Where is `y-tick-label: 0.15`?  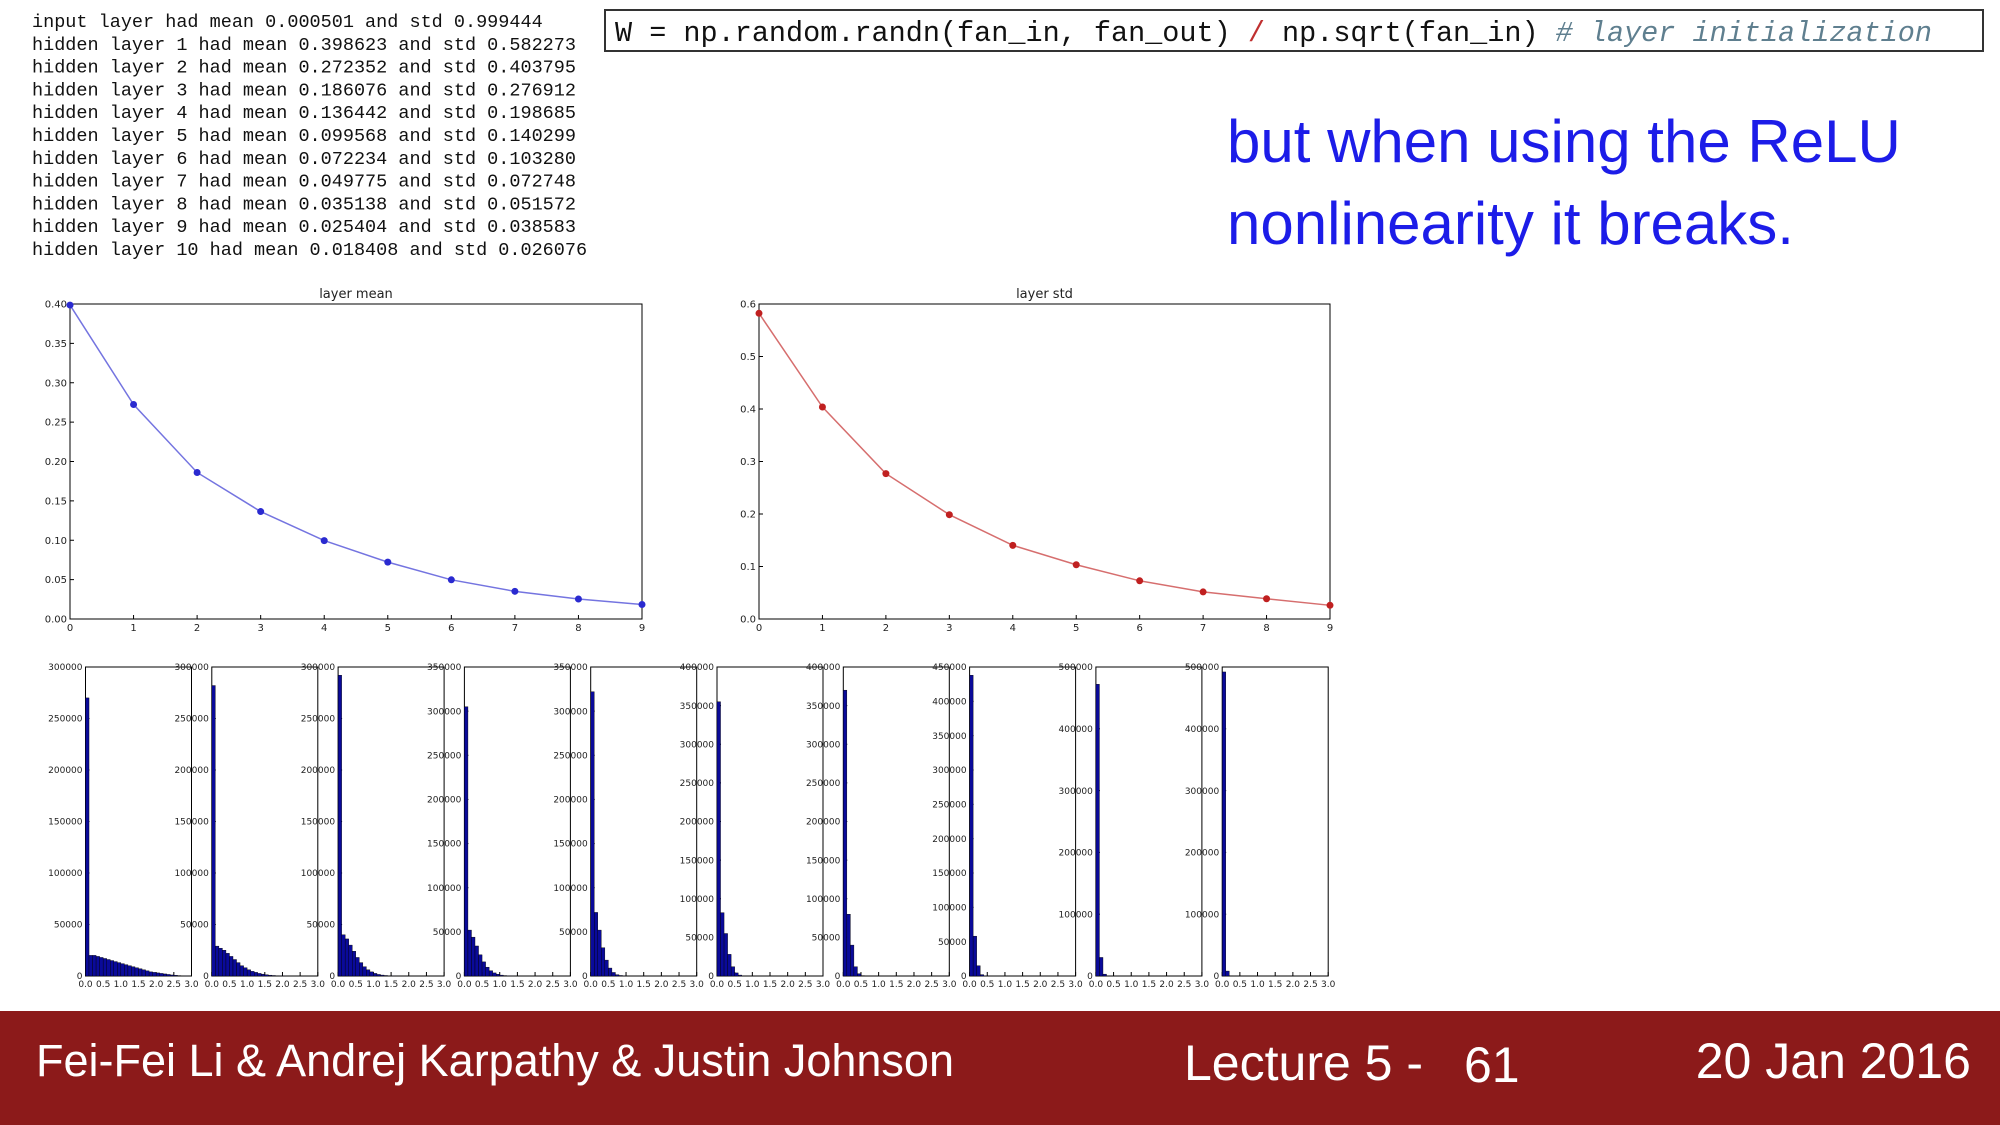
y-tick-label: 0.15 is located at coordinates (56, 501).